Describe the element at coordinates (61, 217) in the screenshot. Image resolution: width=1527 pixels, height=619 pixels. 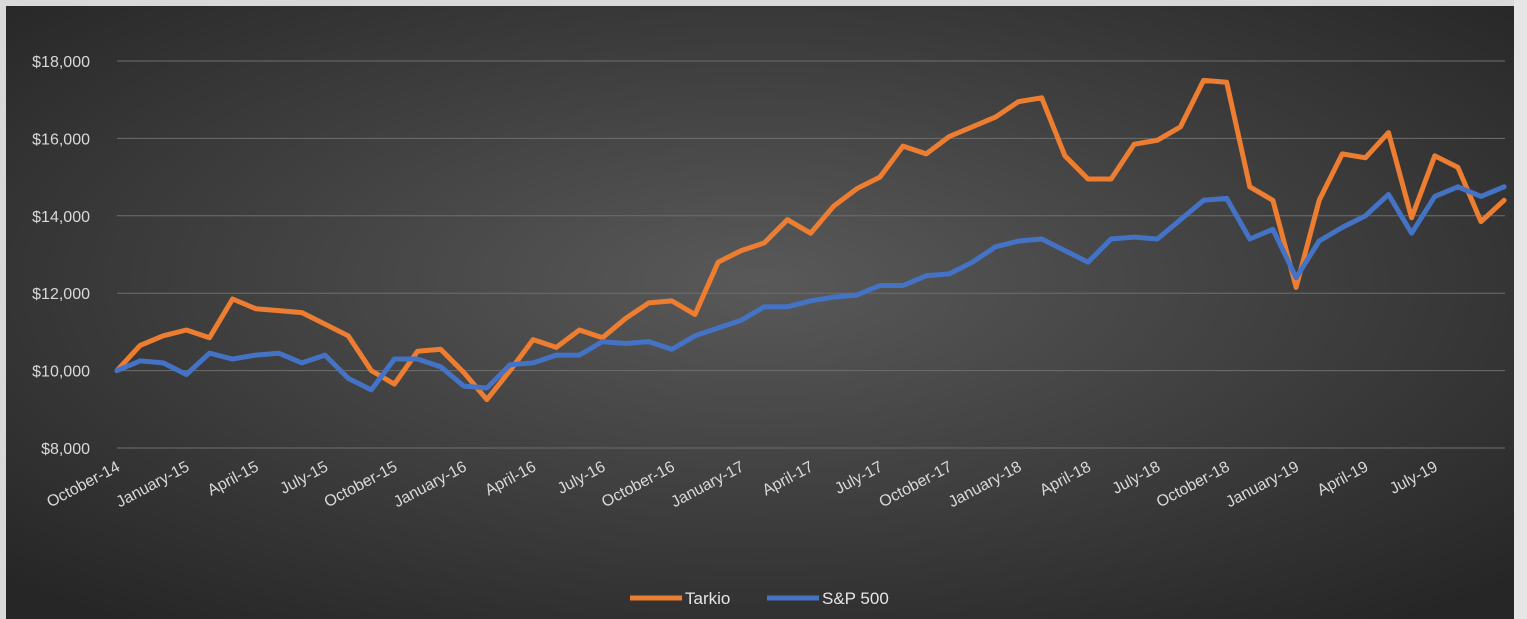
I see `y-tick-label: $14,000` at that location.